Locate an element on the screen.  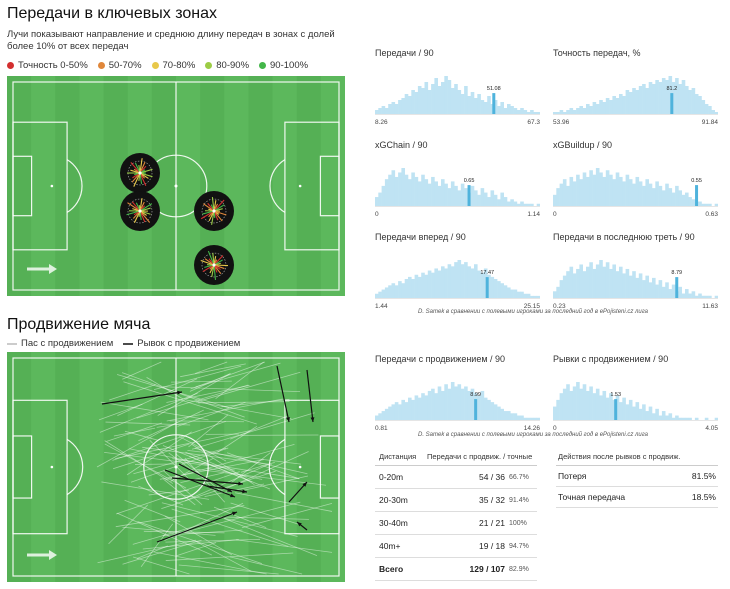
passes-cell: 35 / 32 is located at coordinates (492, 500).